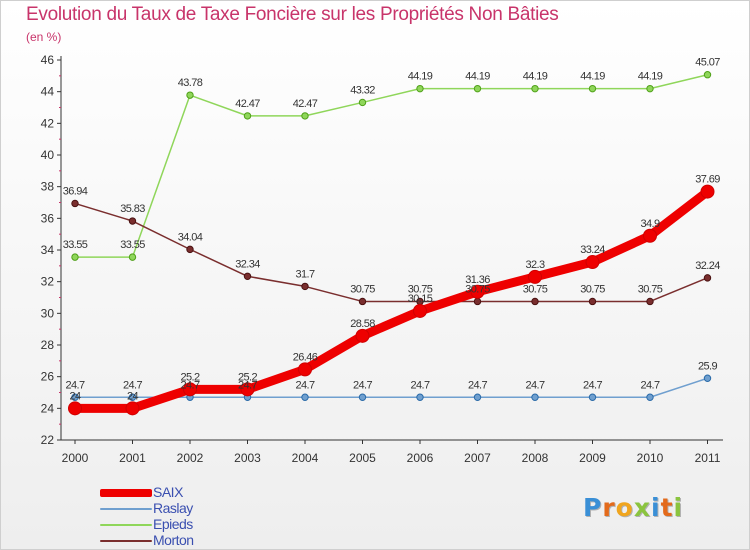  I want to click on logo-letter: P, so click(593, 507).